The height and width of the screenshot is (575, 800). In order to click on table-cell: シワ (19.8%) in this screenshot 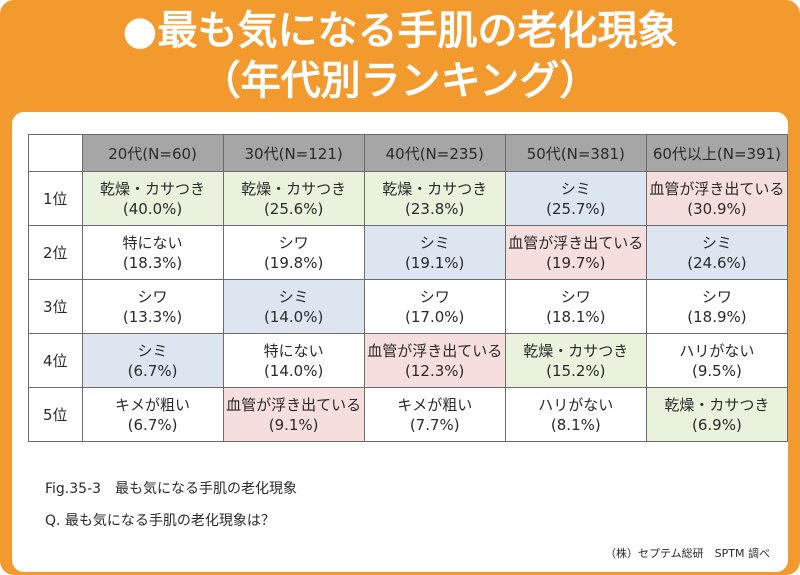, I will do `click(293, 252)`.